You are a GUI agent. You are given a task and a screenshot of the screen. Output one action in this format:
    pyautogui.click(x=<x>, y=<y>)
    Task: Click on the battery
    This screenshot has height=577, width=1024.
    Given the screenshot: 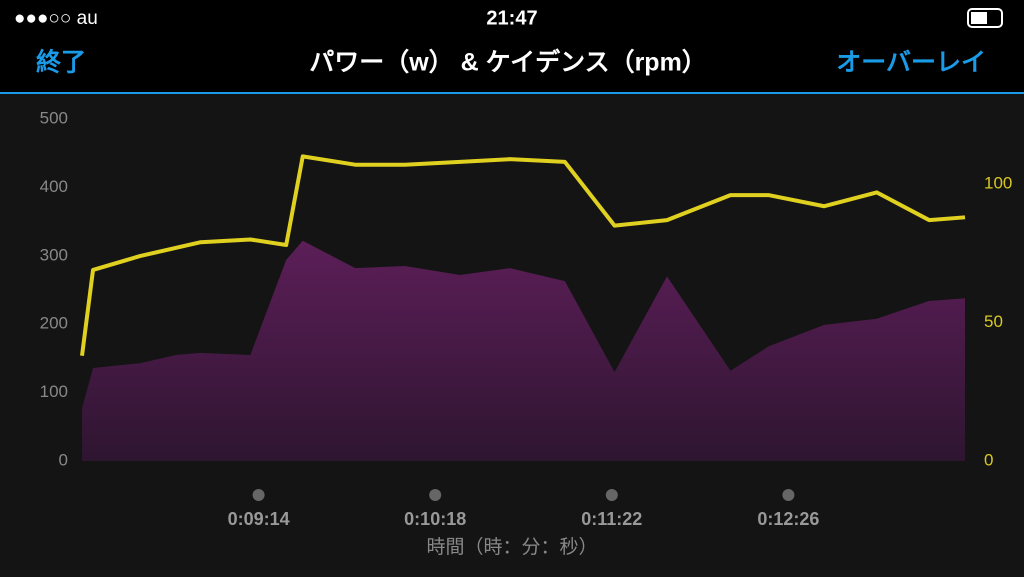 What is the action you would take?
    pyautogui.click(x=985, y=18)
    